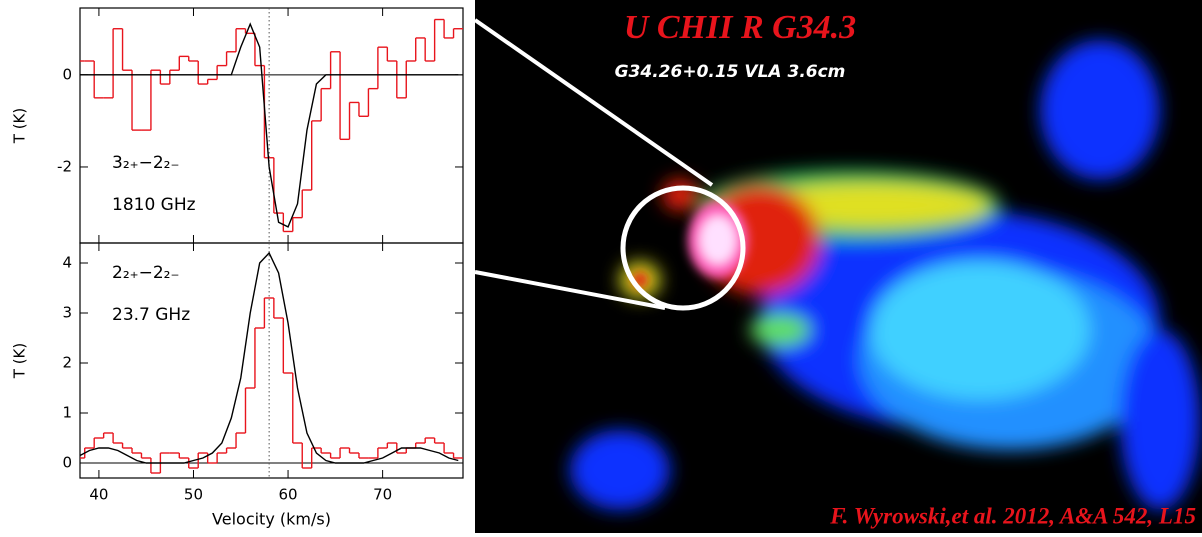  I want to click on x-tick-label: 60, so click(288, 495).